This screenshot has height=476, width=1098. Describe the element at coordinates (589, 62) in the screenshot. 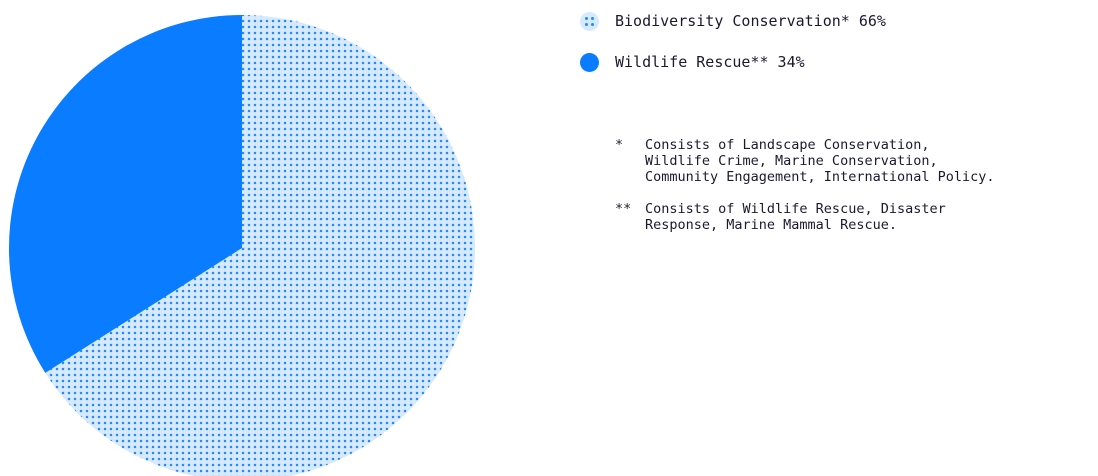

I see `solid-swatch-icon` at that location.